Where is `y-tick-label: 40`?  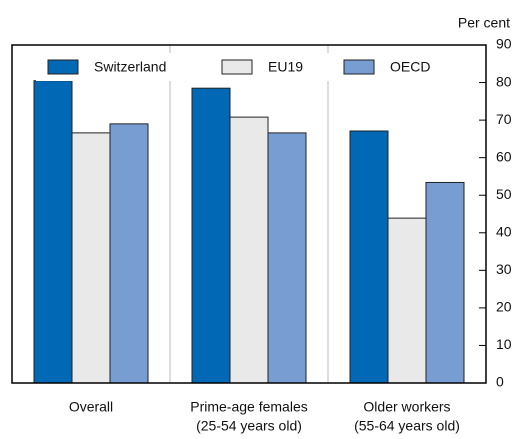
y-tick-label: 40 is located at coordinates (504, 231).